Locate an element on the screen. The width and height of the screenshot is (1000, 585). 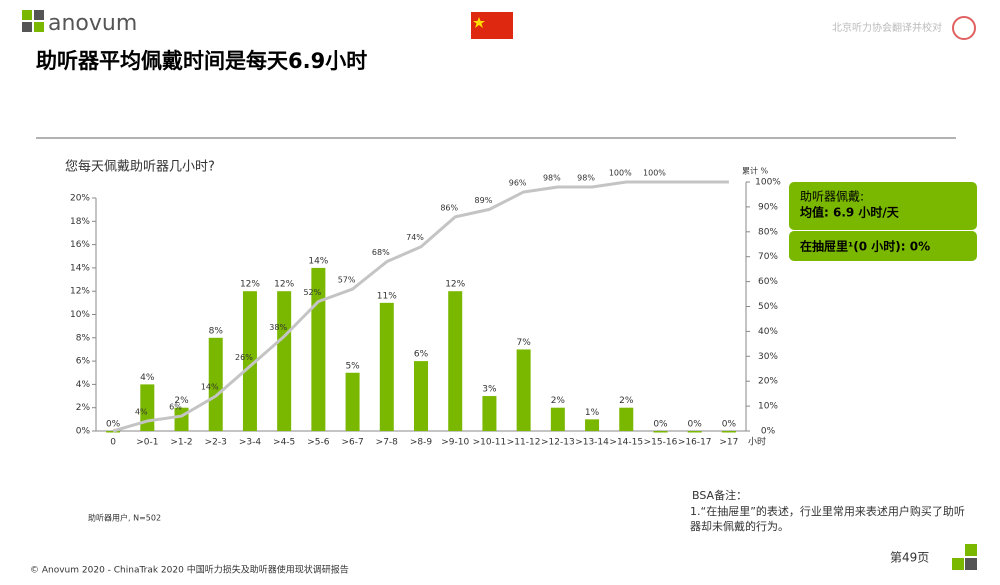
y-tick-label: 14% is located at coordinates (80, 268).